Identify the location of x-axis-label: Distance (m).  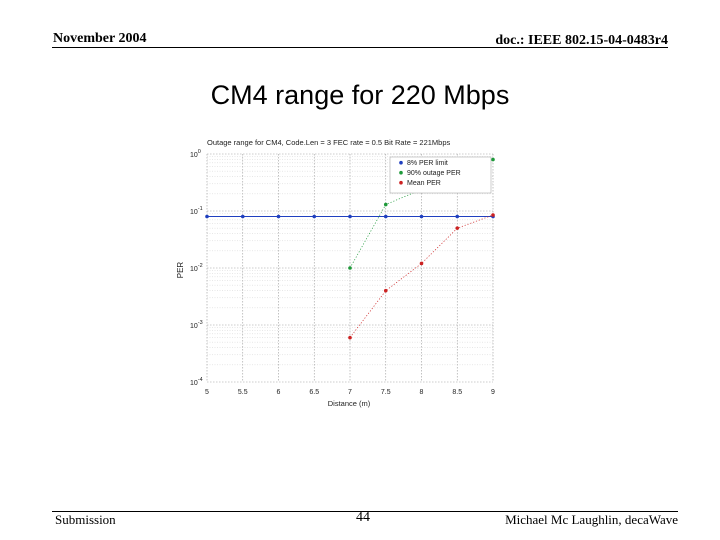
(349, 403).